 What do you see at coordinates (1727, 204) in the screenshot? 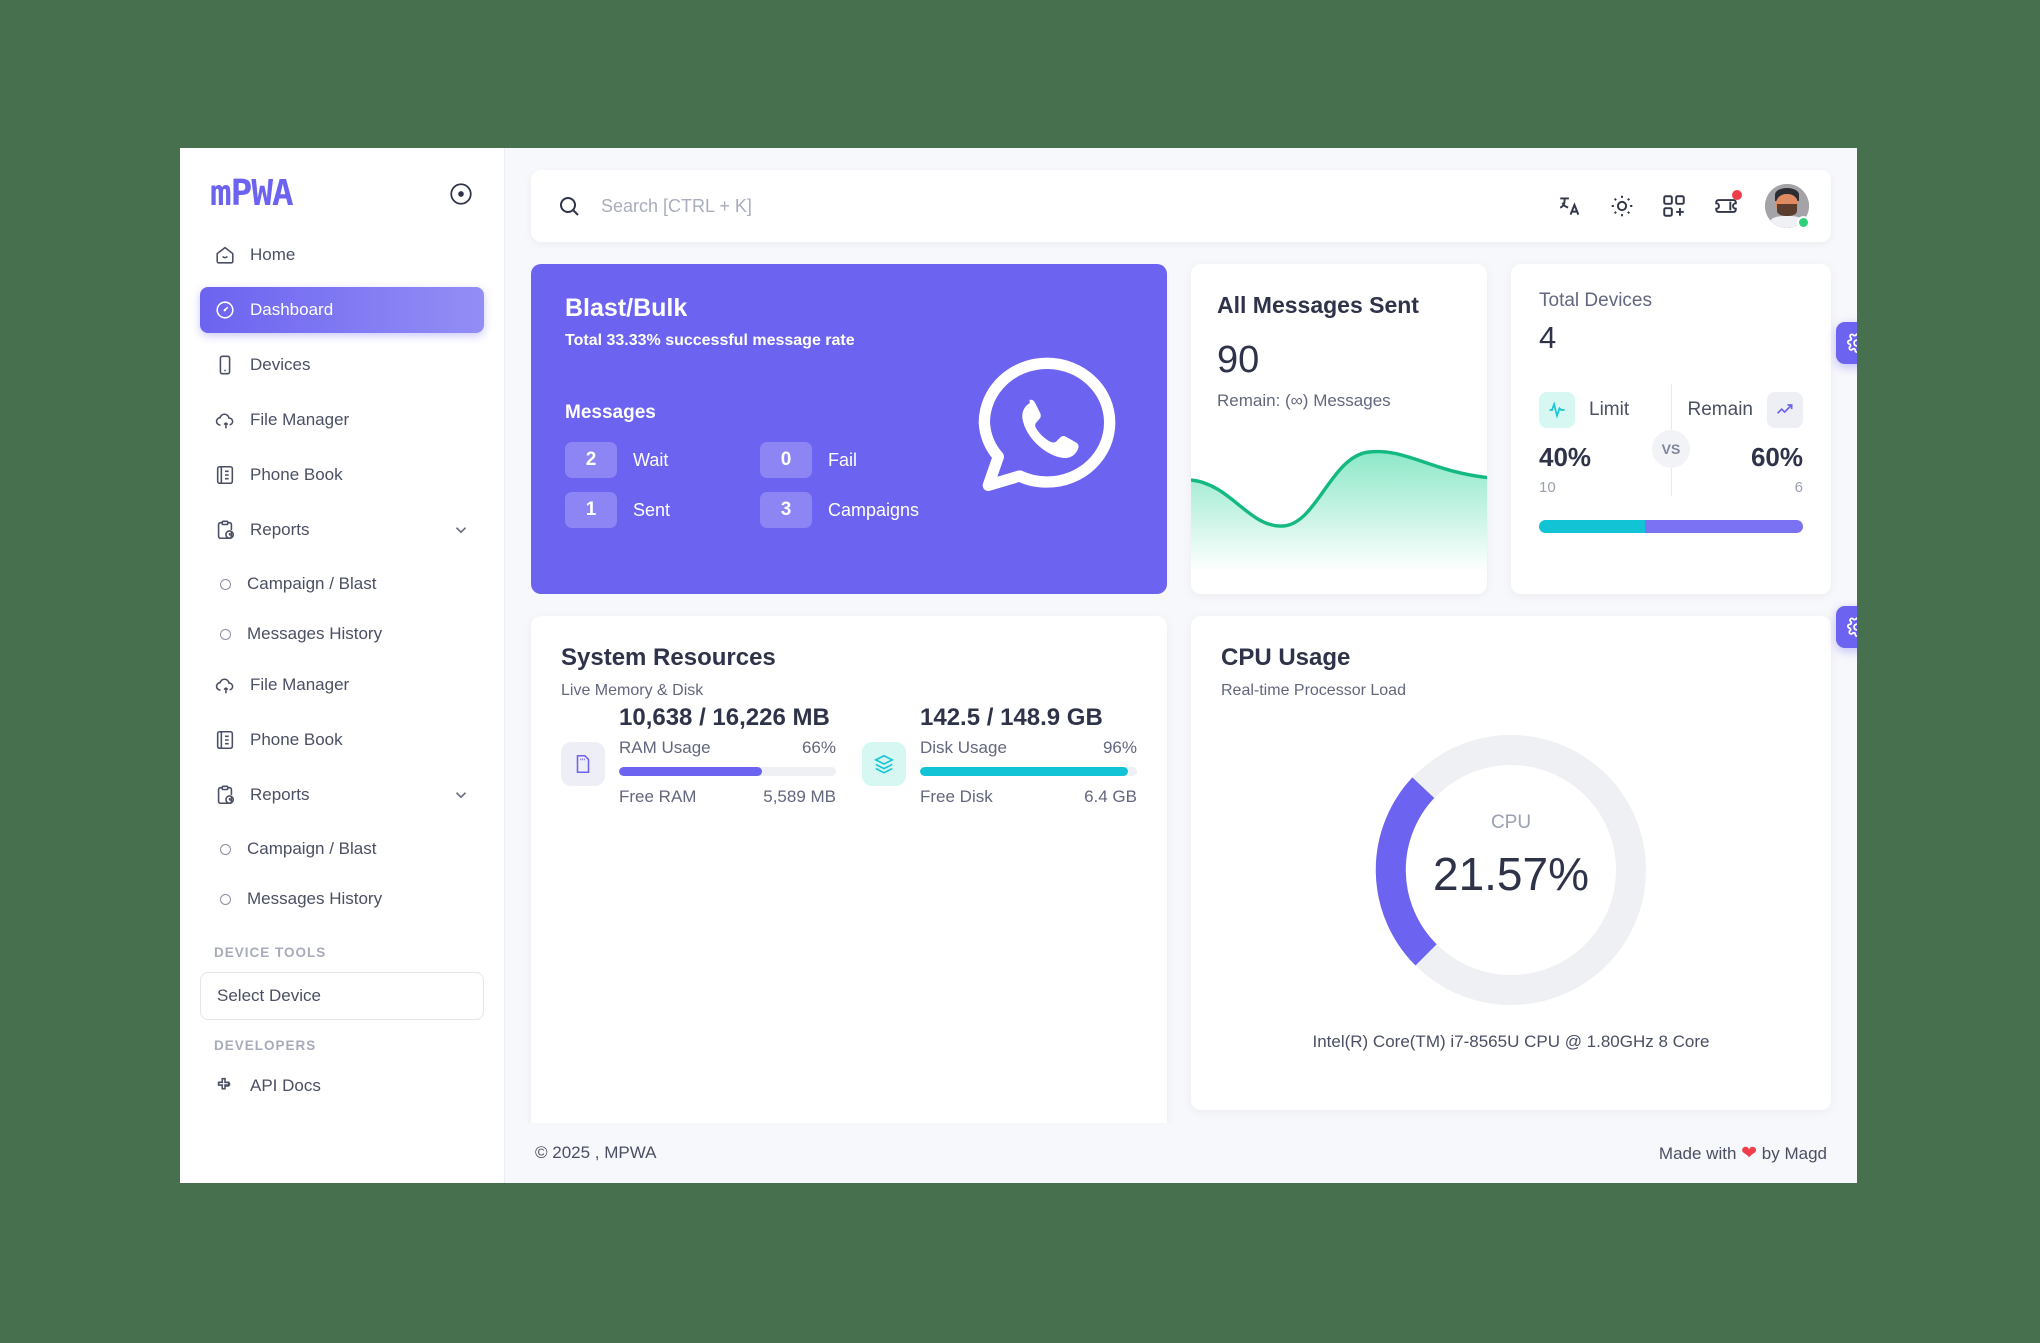
I see `ticket-icon` at bounding box center [1727, 204].